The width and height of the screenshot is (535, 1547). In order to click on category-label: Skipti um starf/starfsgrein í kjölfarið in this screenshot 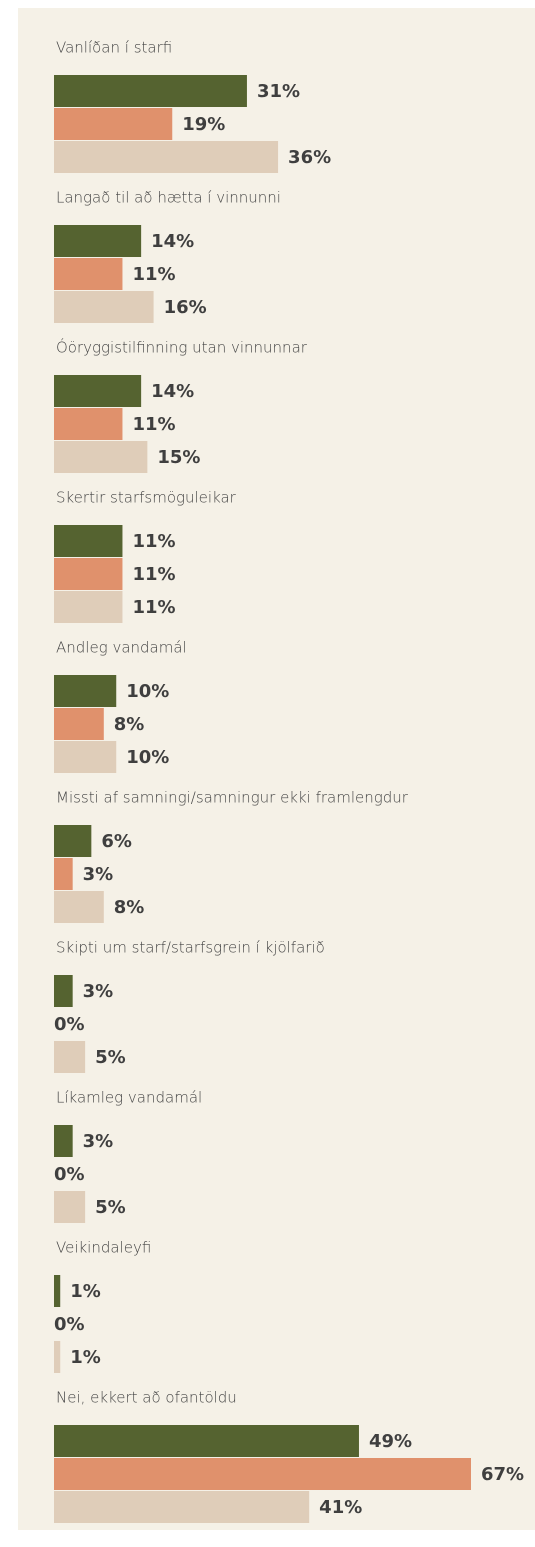, I will do `click(190, 948)`.